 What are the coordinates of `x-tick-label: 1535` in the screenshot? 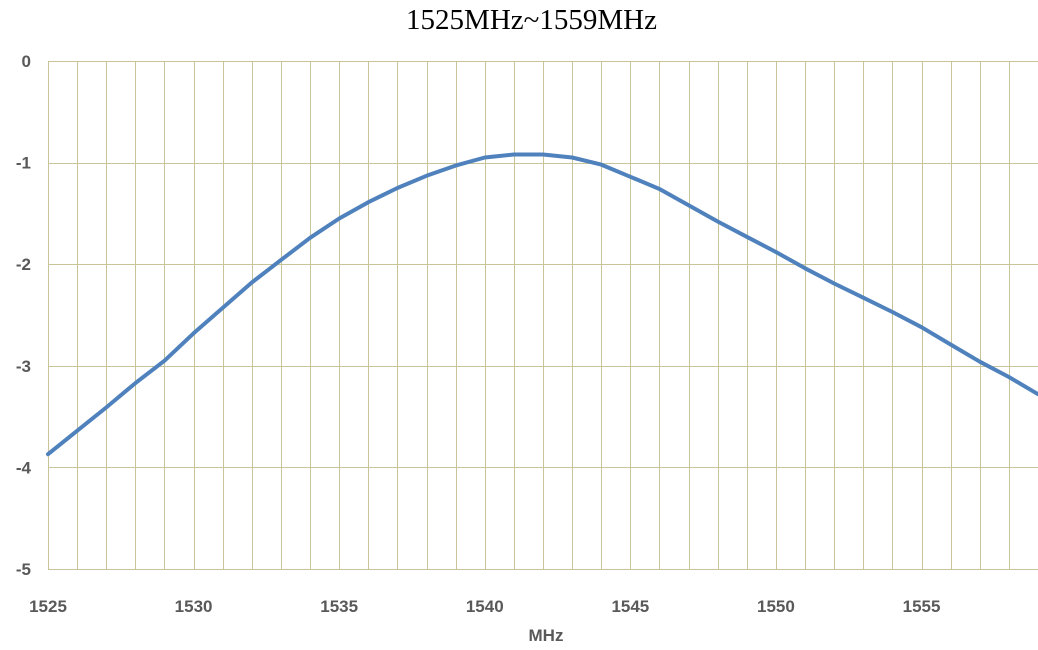 It's located at (339, 606).